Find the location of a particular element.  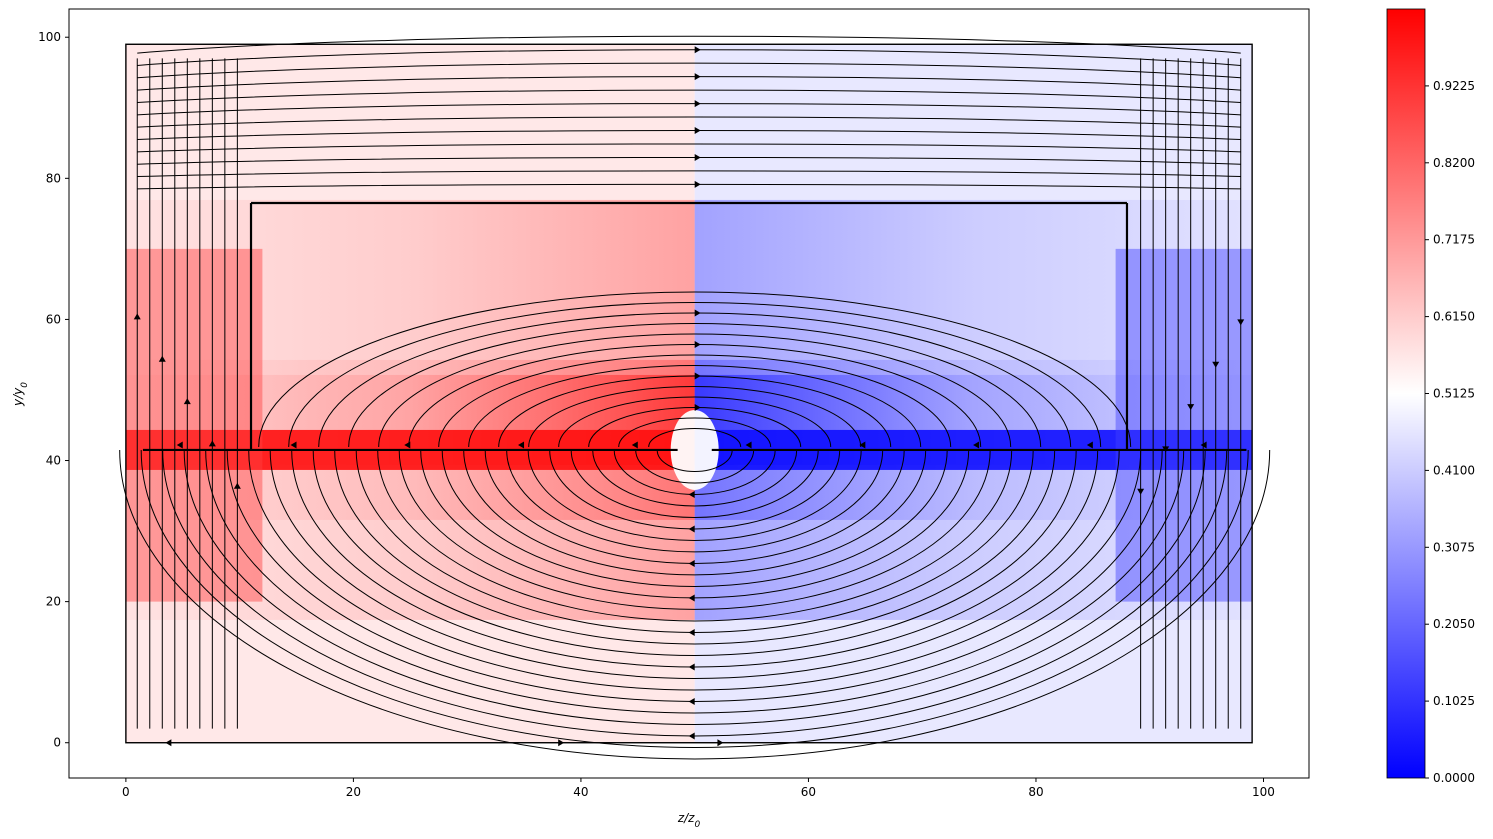

colorbar-gradient is located at coordinates (1406, 393).